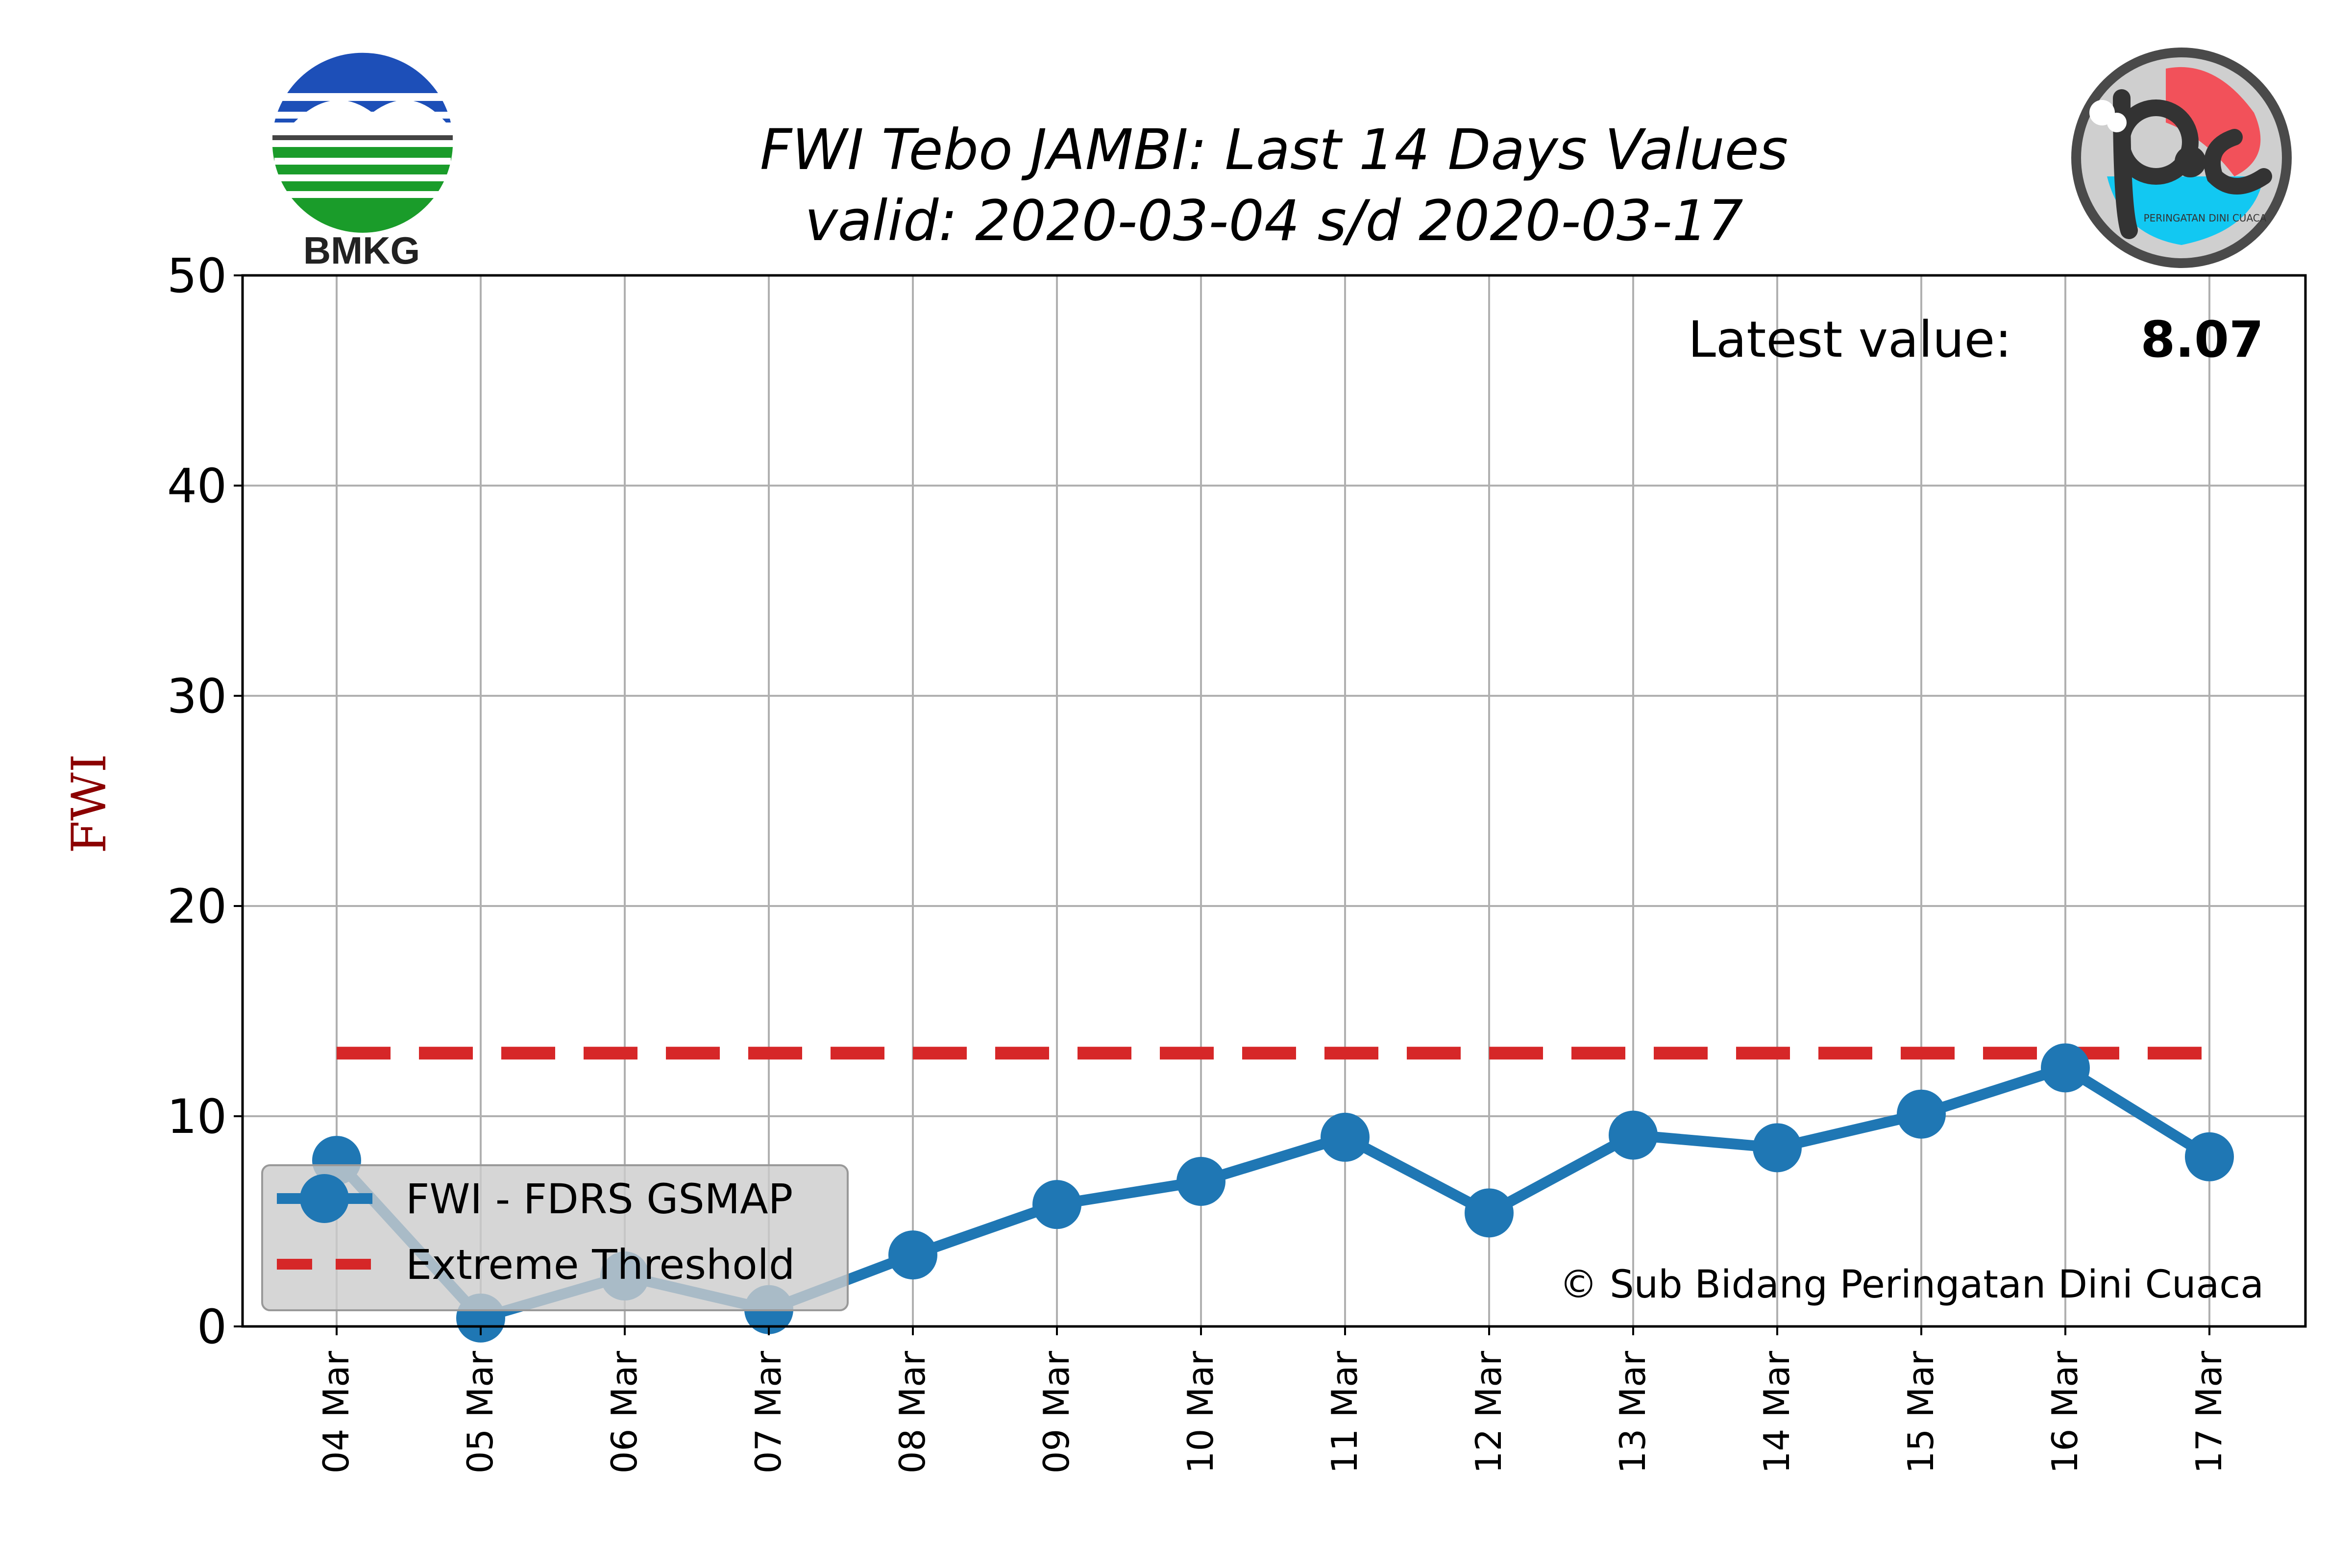 This screenshot has width=2352, height=1568. Describe the element at coordinates (1911, 1285) in the screenshot. I see `credit-text: © Sub Bidang Peringatan Dini Cuaca` at that location.